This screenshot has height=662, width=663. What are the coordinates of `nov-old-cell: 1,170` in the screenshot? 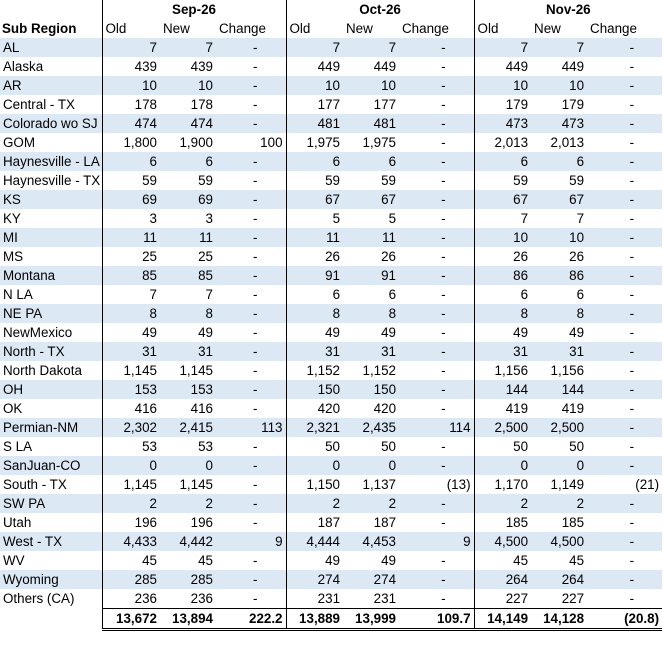 It's located at (502, 484).